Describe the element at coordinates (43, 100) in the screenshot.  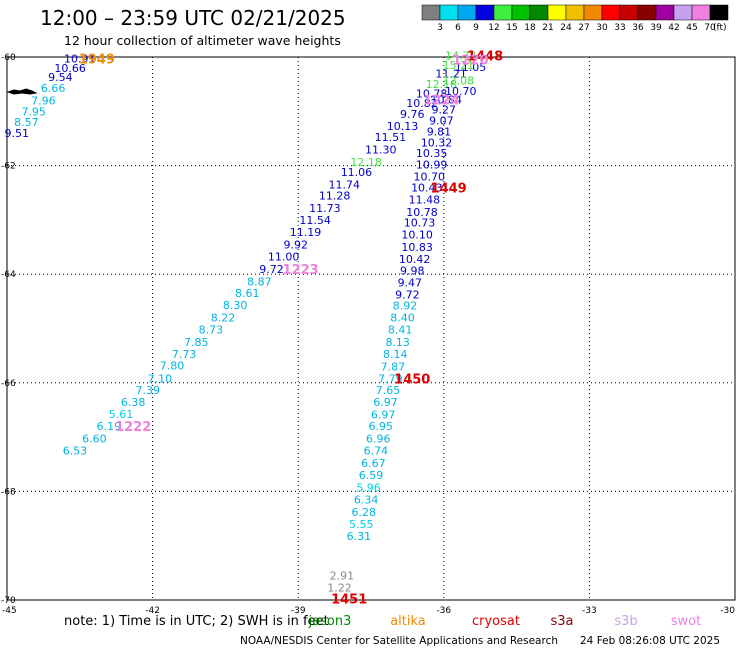
I see `wave-height-point: 7.96` at that location.